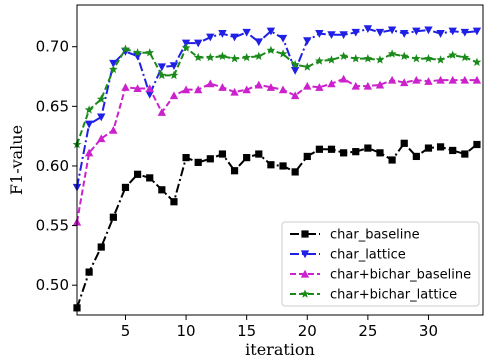  Describe the element at coordinates (400, 275) in the screenshot. I see `legend-label: char+bichar_baseline` at that location.